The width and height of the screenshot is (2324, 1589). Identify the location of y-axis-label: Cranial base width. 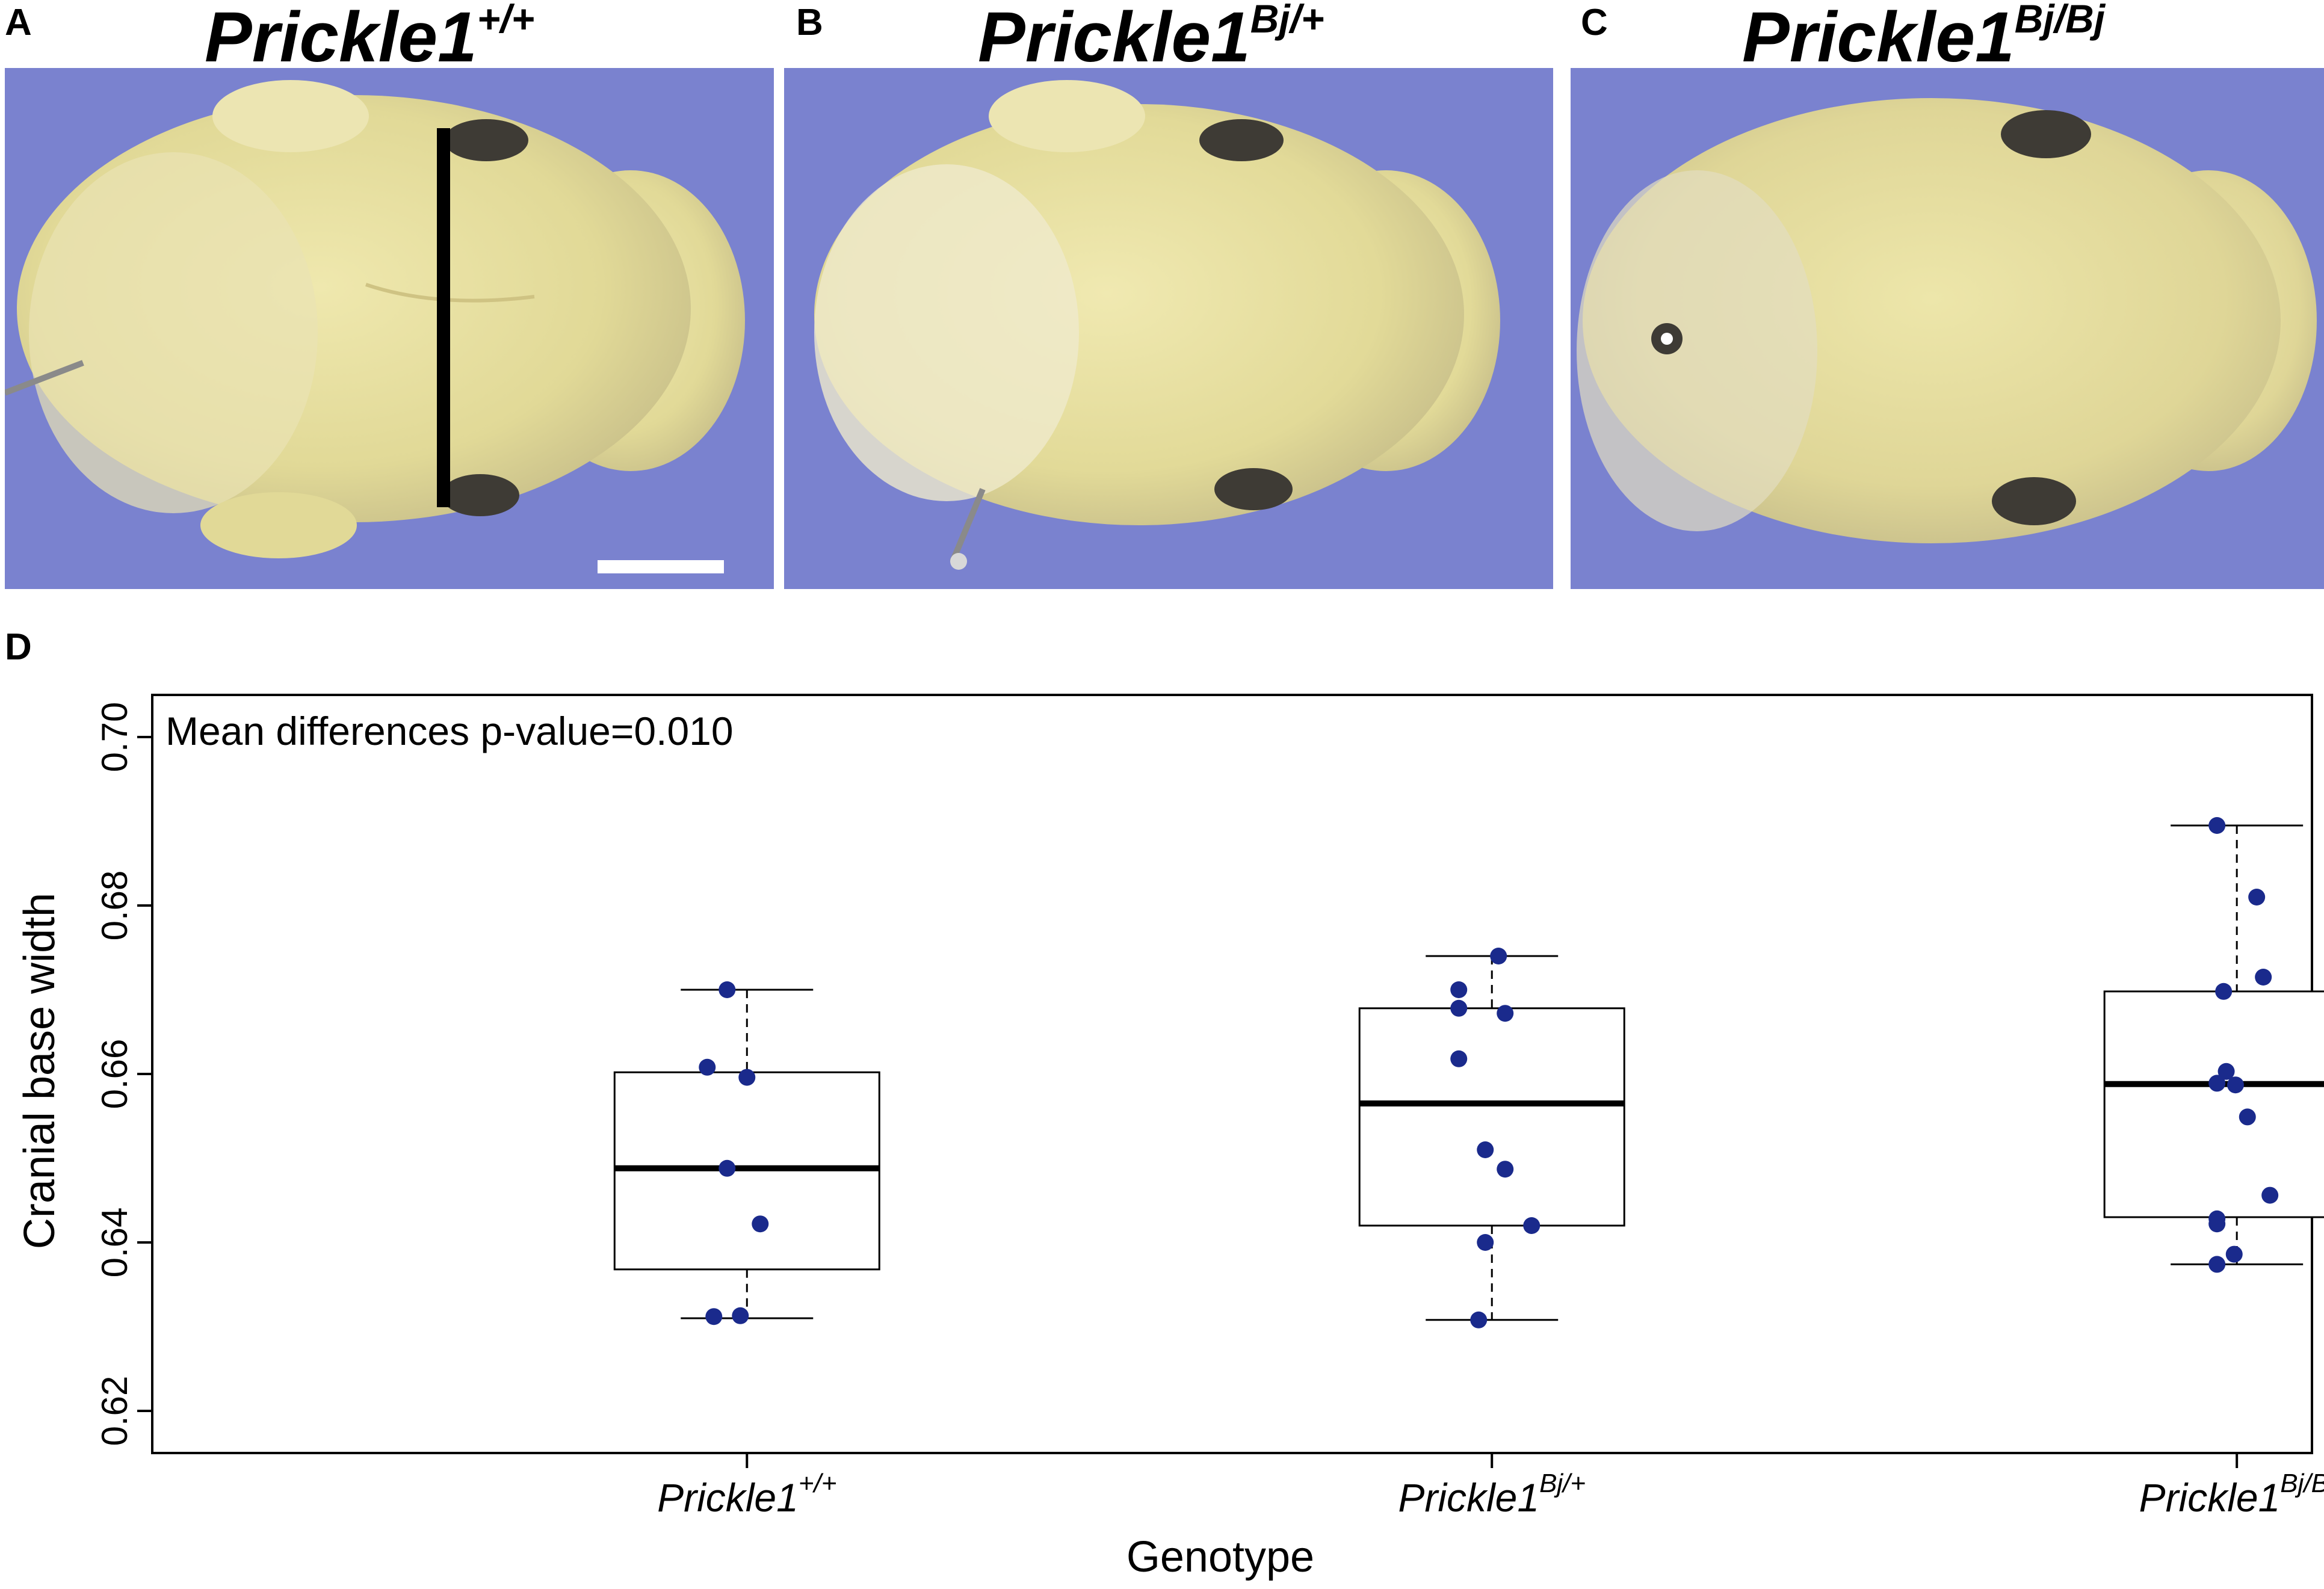
(40, 1071).